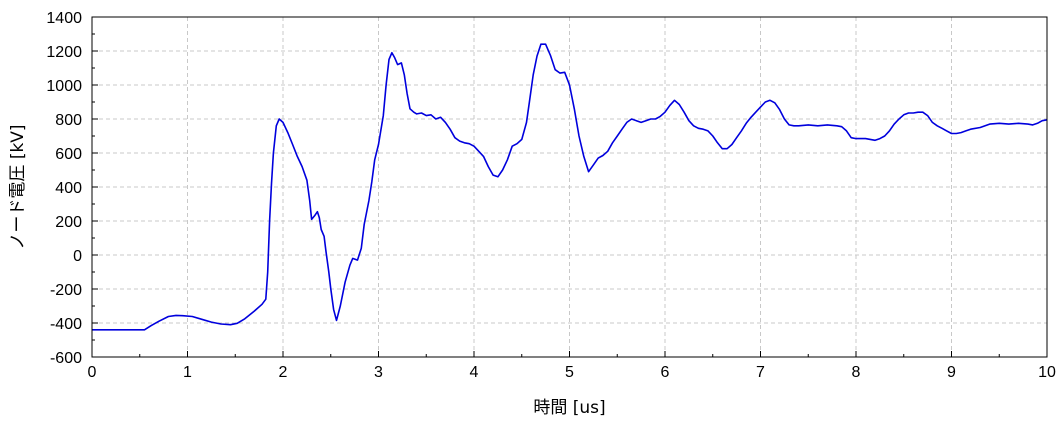  I want to click on x-tick-label: 6, so click(665, 372).